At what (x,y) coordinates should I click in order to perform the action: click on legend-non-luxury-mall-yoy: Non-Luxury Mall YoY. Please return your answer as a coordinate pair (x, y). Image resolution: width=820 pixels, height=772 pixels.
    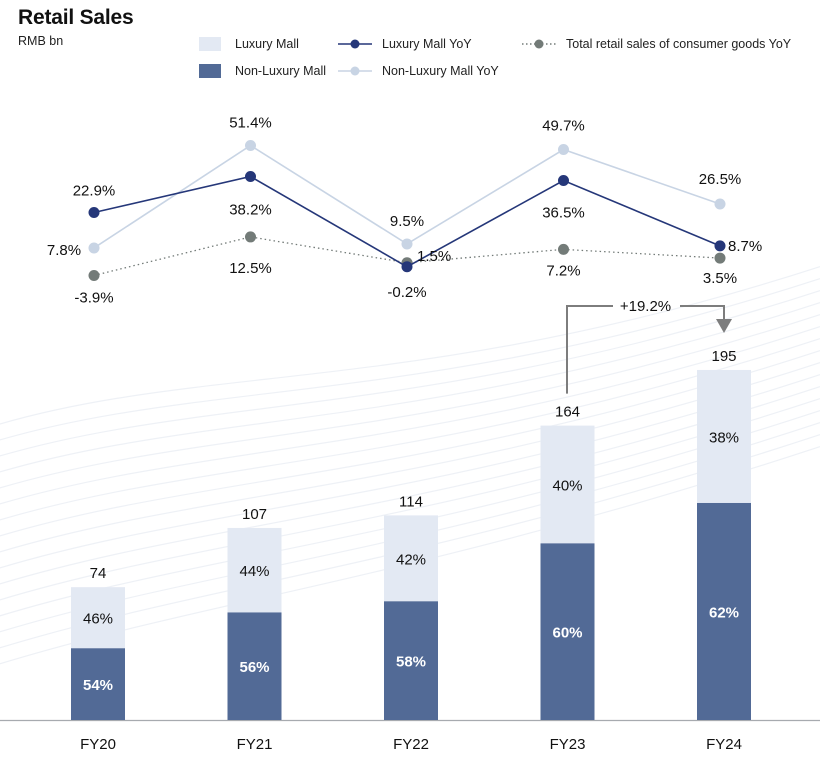
    Looking at the image, I should click on (418, 71).